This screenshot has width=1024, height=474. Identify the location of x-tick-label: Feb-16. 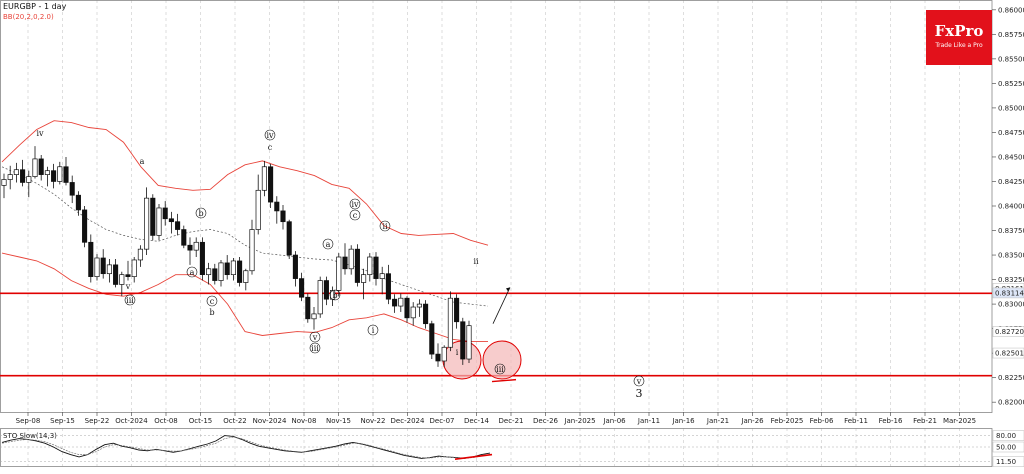
(891, 421).